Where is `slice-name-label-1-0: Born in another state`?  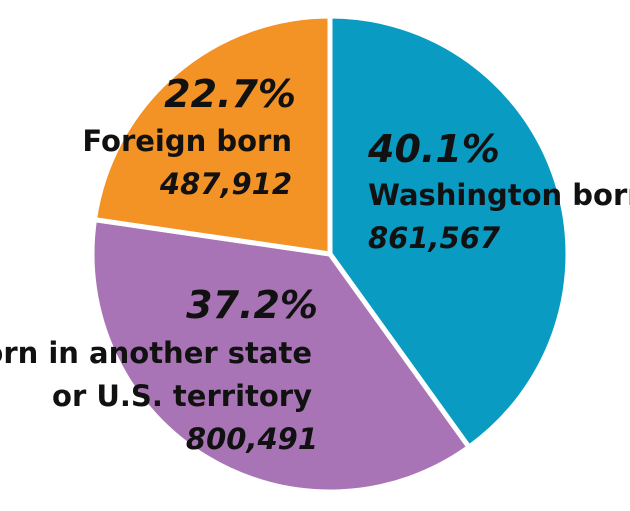 slice-name-label-1-0: Born in another state is located at coordinates (156, 353).